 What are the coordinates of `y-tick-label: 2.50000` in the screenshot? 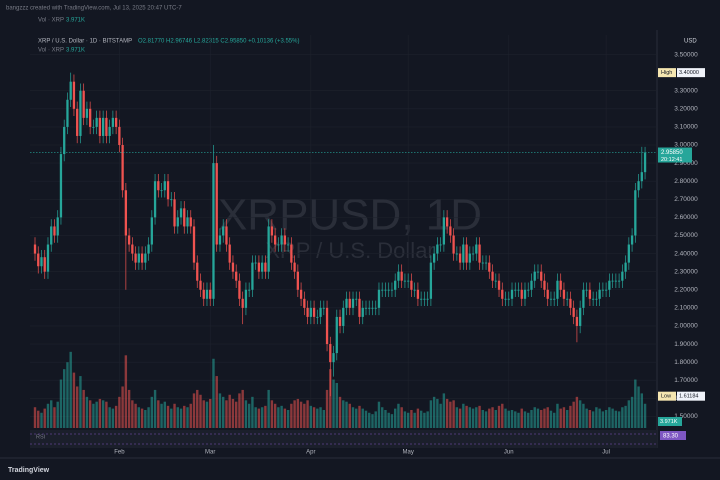 It's located at (686, 235).